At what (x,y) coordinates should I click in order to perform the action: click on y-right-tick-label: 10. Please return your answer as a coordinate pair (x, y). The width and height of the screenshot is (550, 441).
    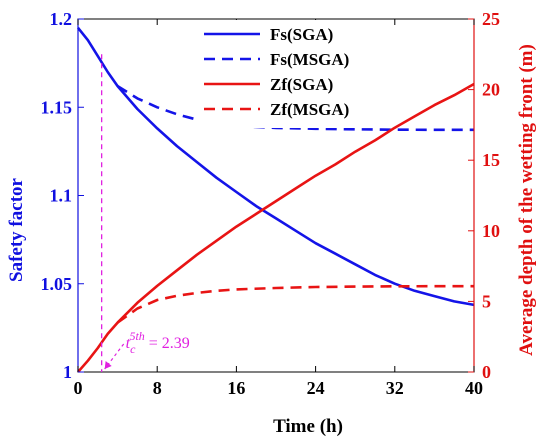
    Looking at the image, I should click on (491, 231).